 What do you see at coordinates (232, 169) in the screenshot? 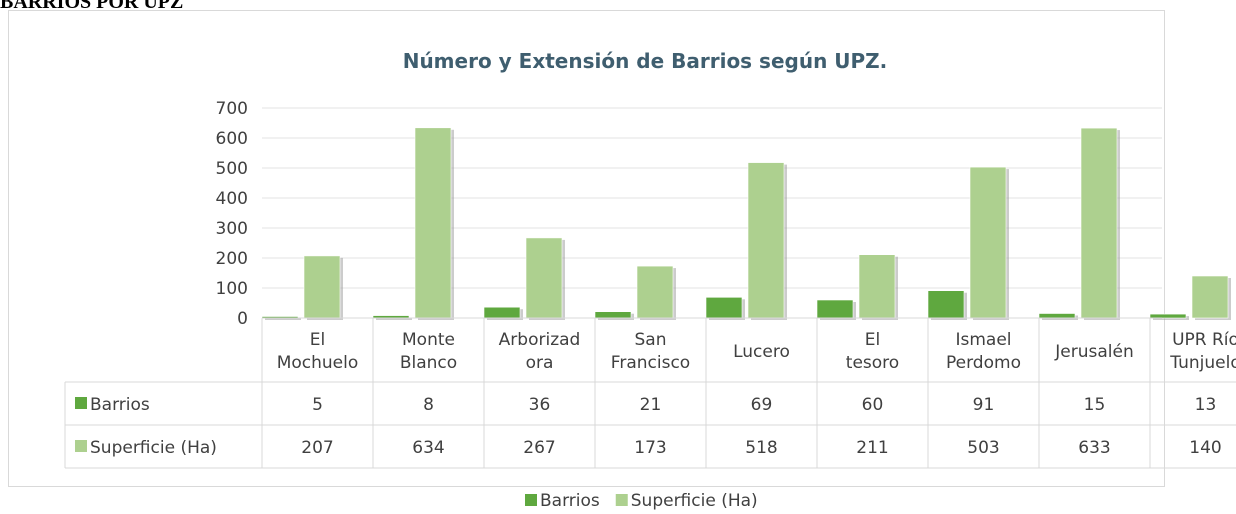
I see `y-tick-label: 500` at bounding box center [232, 169].